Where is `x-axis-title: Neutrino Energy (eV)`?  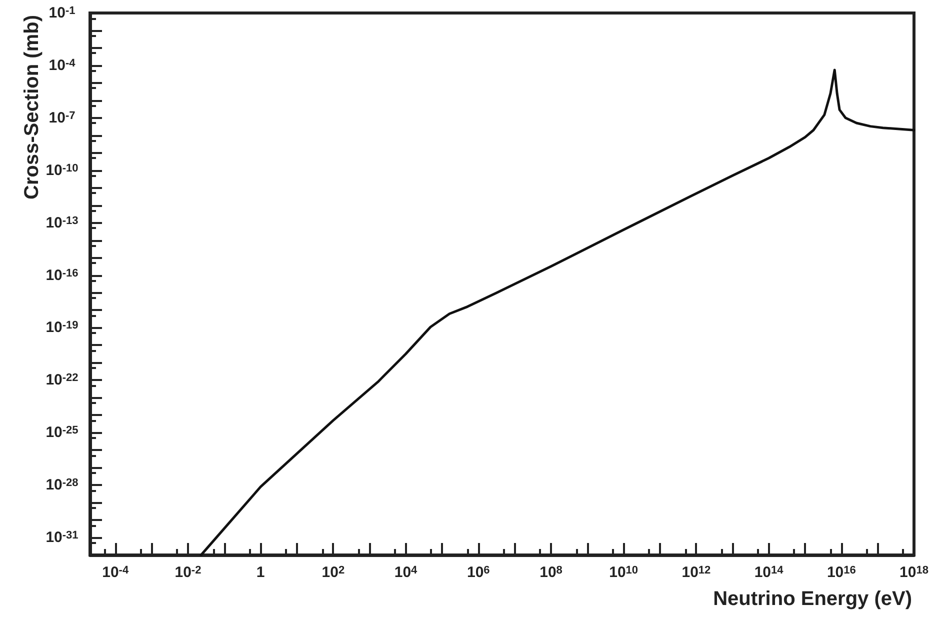
x-axis-title: Neutrino Energy (eV) is located at coordinates (812, 599).